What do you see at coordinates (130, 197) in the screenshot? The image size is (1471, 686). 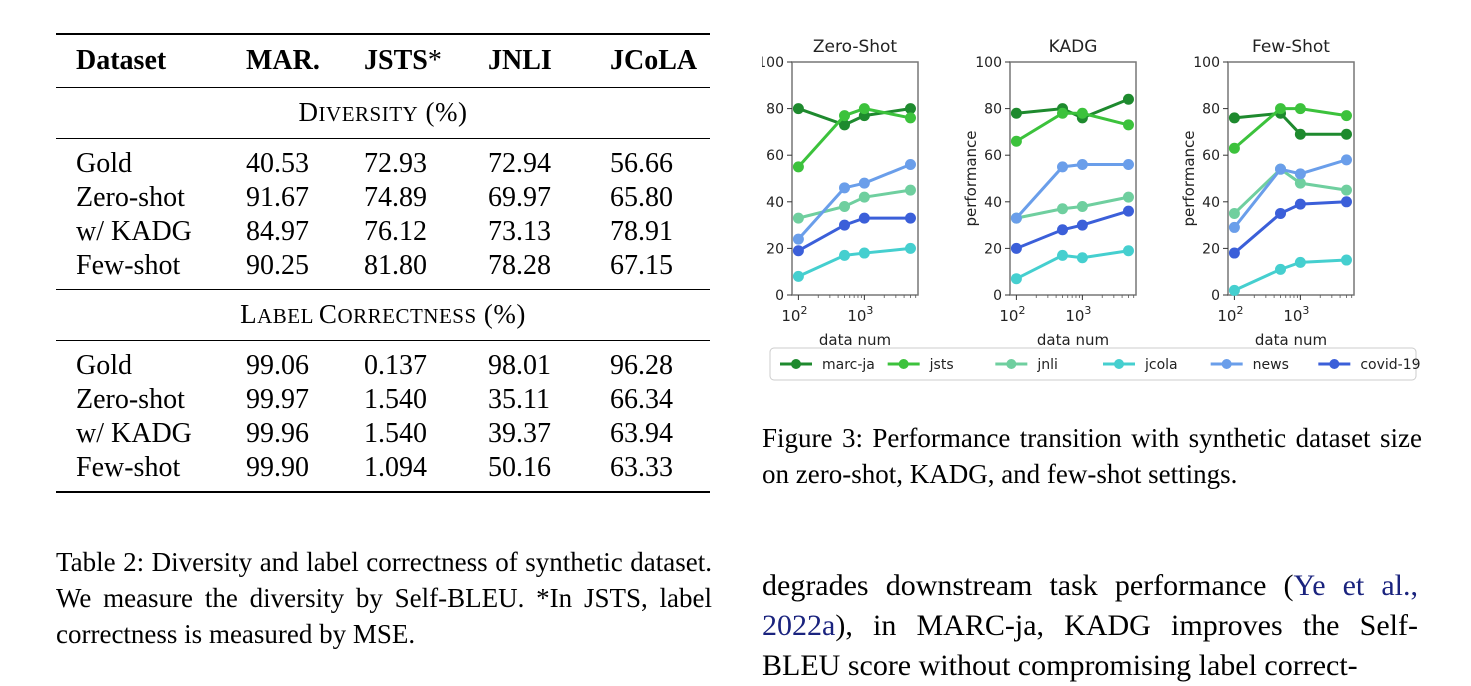 I see `row-label: Zero-shot` at bounding box center [130, 197].